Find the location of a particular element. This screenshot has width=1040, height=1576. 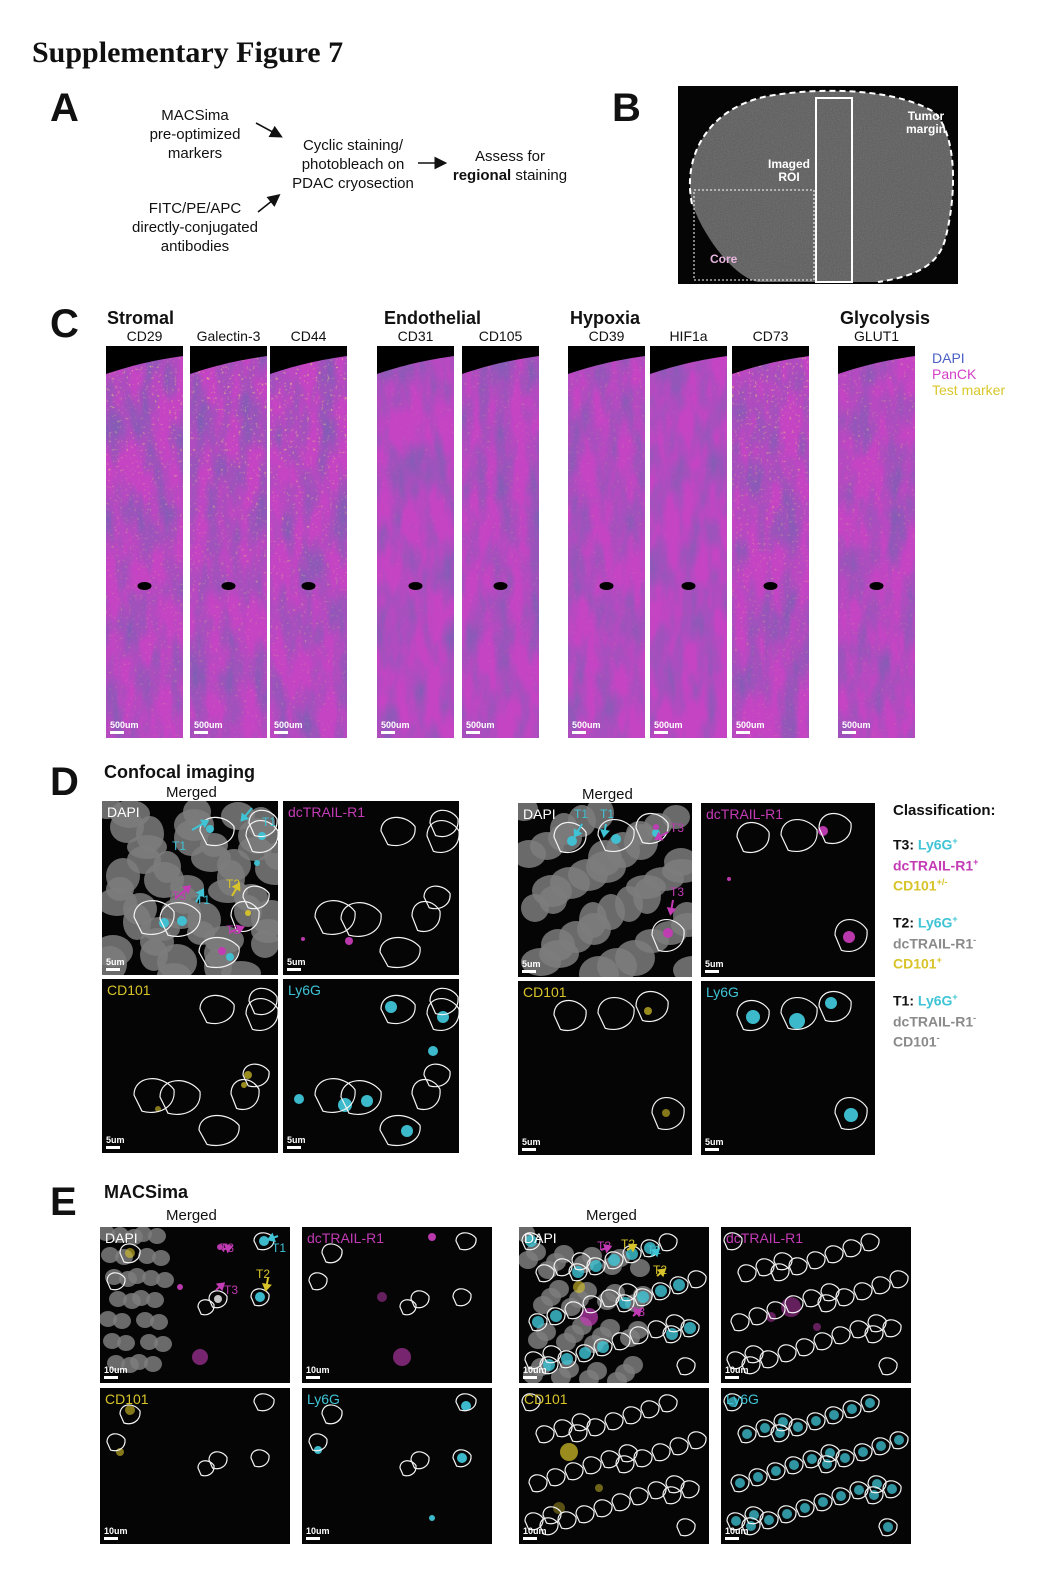

classification-title: Classification: is located at coordinates (963, 810).